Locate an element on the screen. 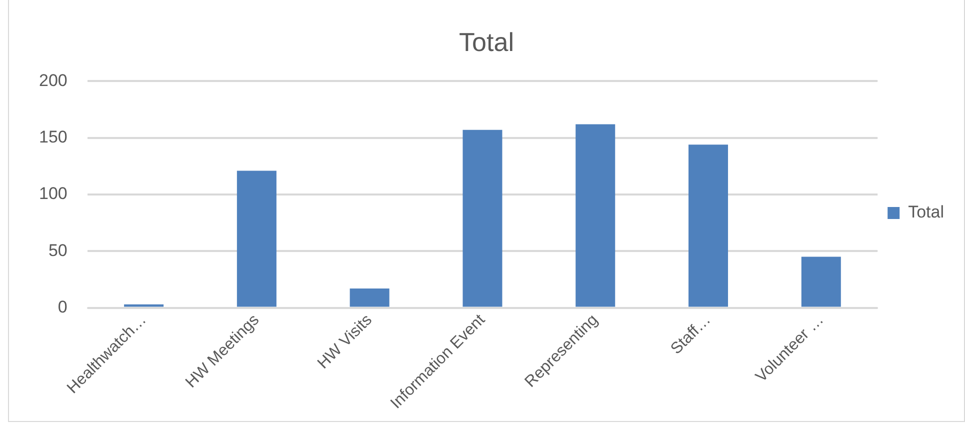  y-tick-label: 0 is located at coordinates (63, 306).